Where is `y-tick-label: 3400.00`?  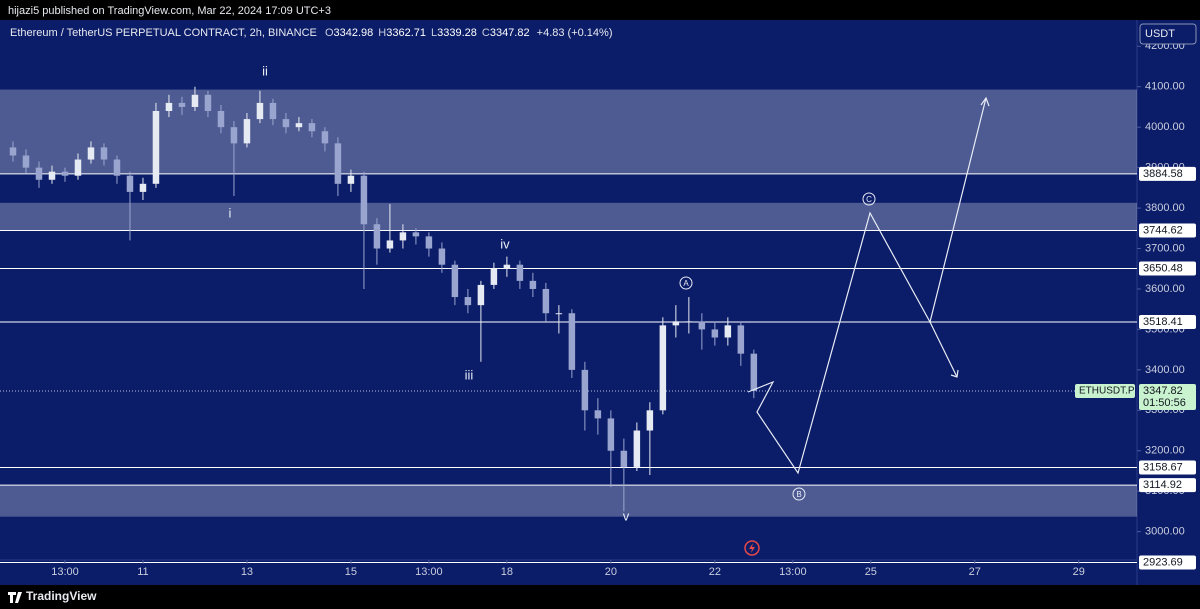
y-tick-label: 3400.00 is located at coordinates (1165, 370).